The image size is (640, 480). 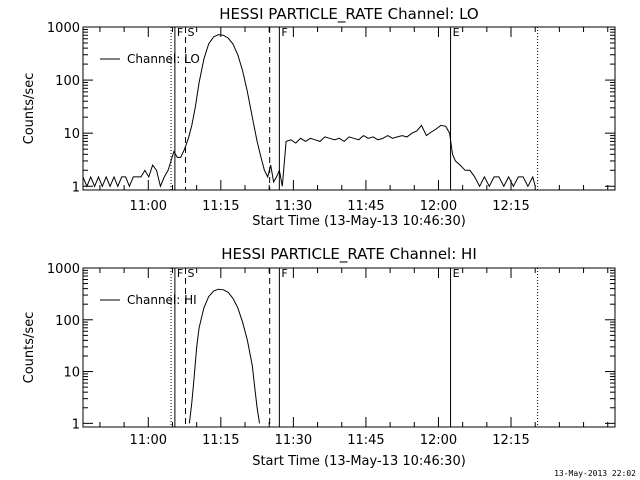 What do you see at coordinates (349, 254) in the screenshot?
I see `chart-title: HESSI PARTICLE_RATE Channel: HI` at bounding box center [349, 254].